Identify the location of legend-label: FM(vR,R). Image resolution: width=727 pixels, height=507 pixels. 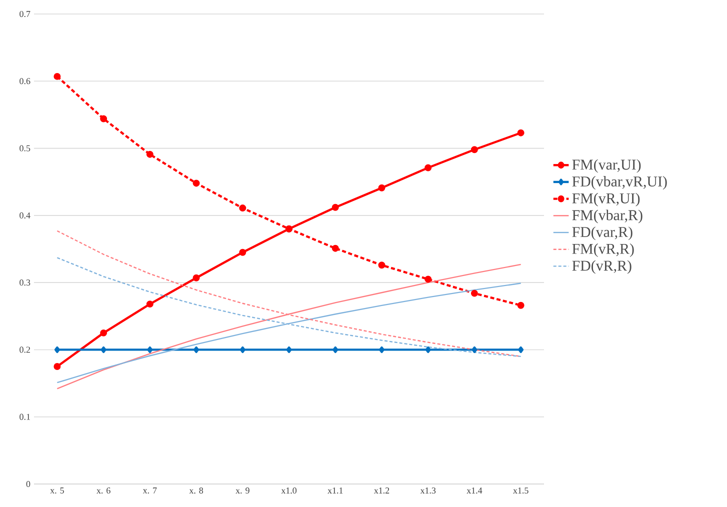
(603, 250).